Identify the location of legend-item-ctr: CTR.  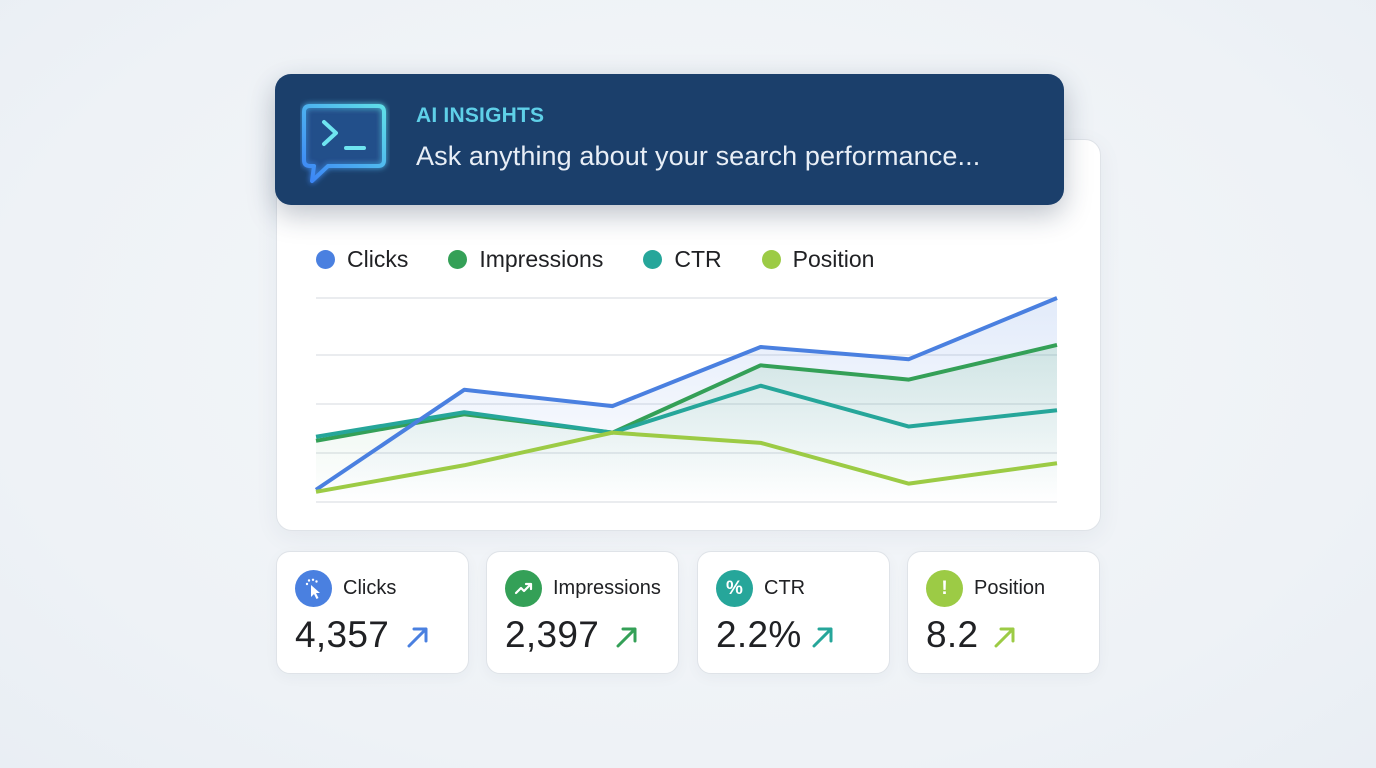
(682, 259).